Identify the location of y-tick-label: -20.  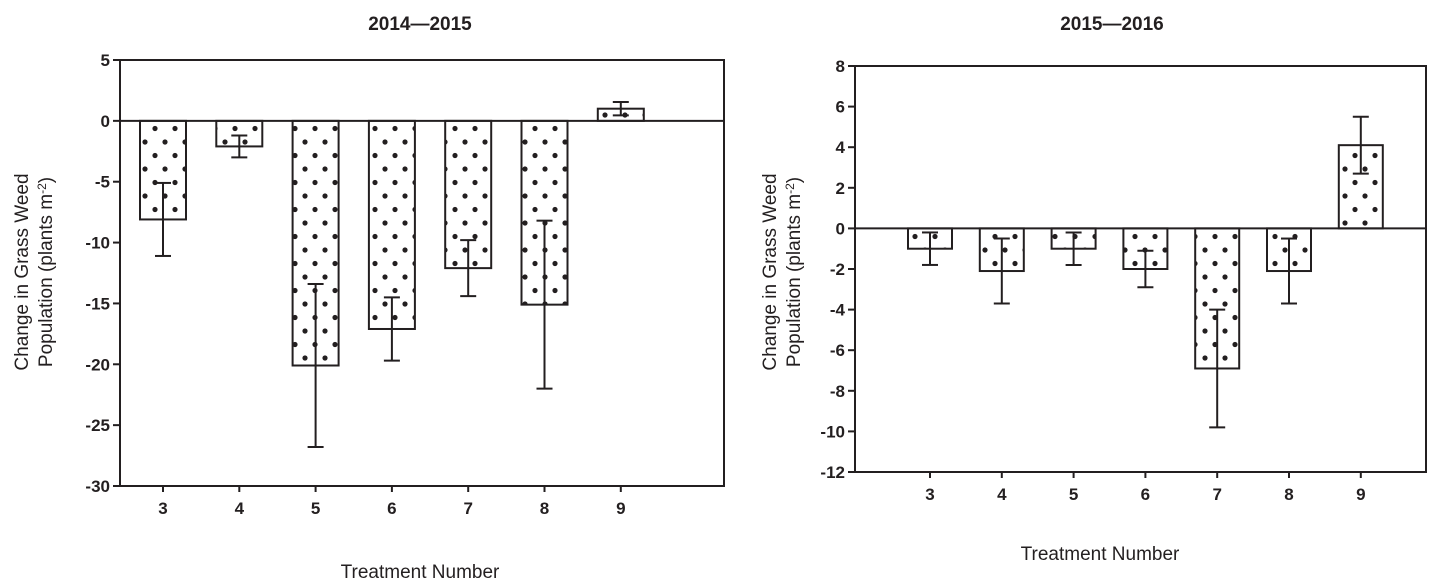
(97, 364).